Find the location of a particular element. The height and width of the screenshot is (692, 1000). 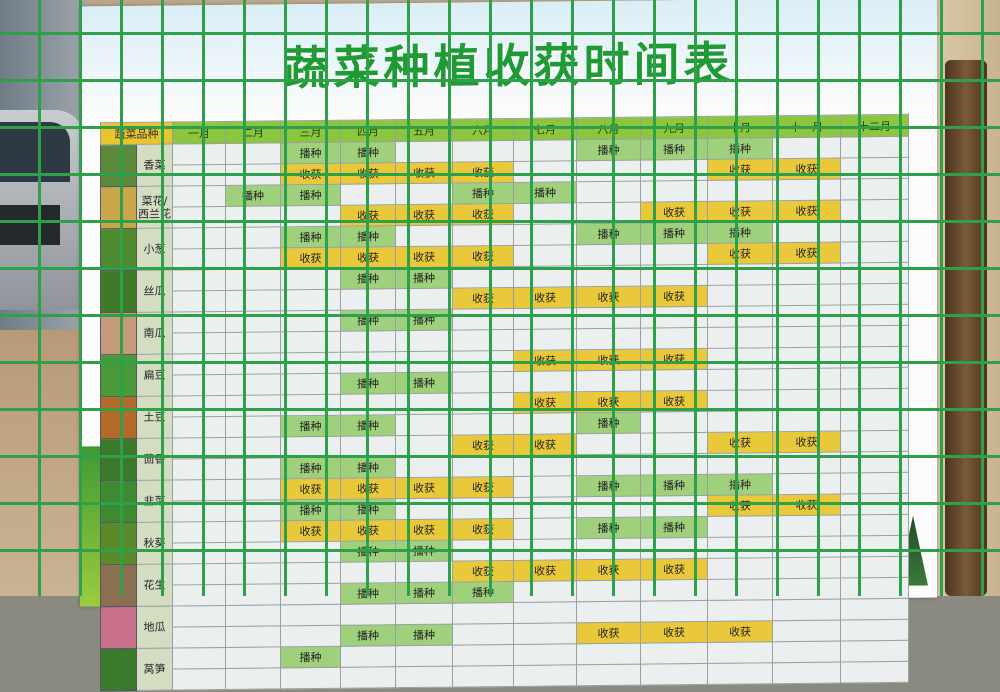

poster-title: 蔬菜种植收获时间表 is located at coordinates (508, 66).